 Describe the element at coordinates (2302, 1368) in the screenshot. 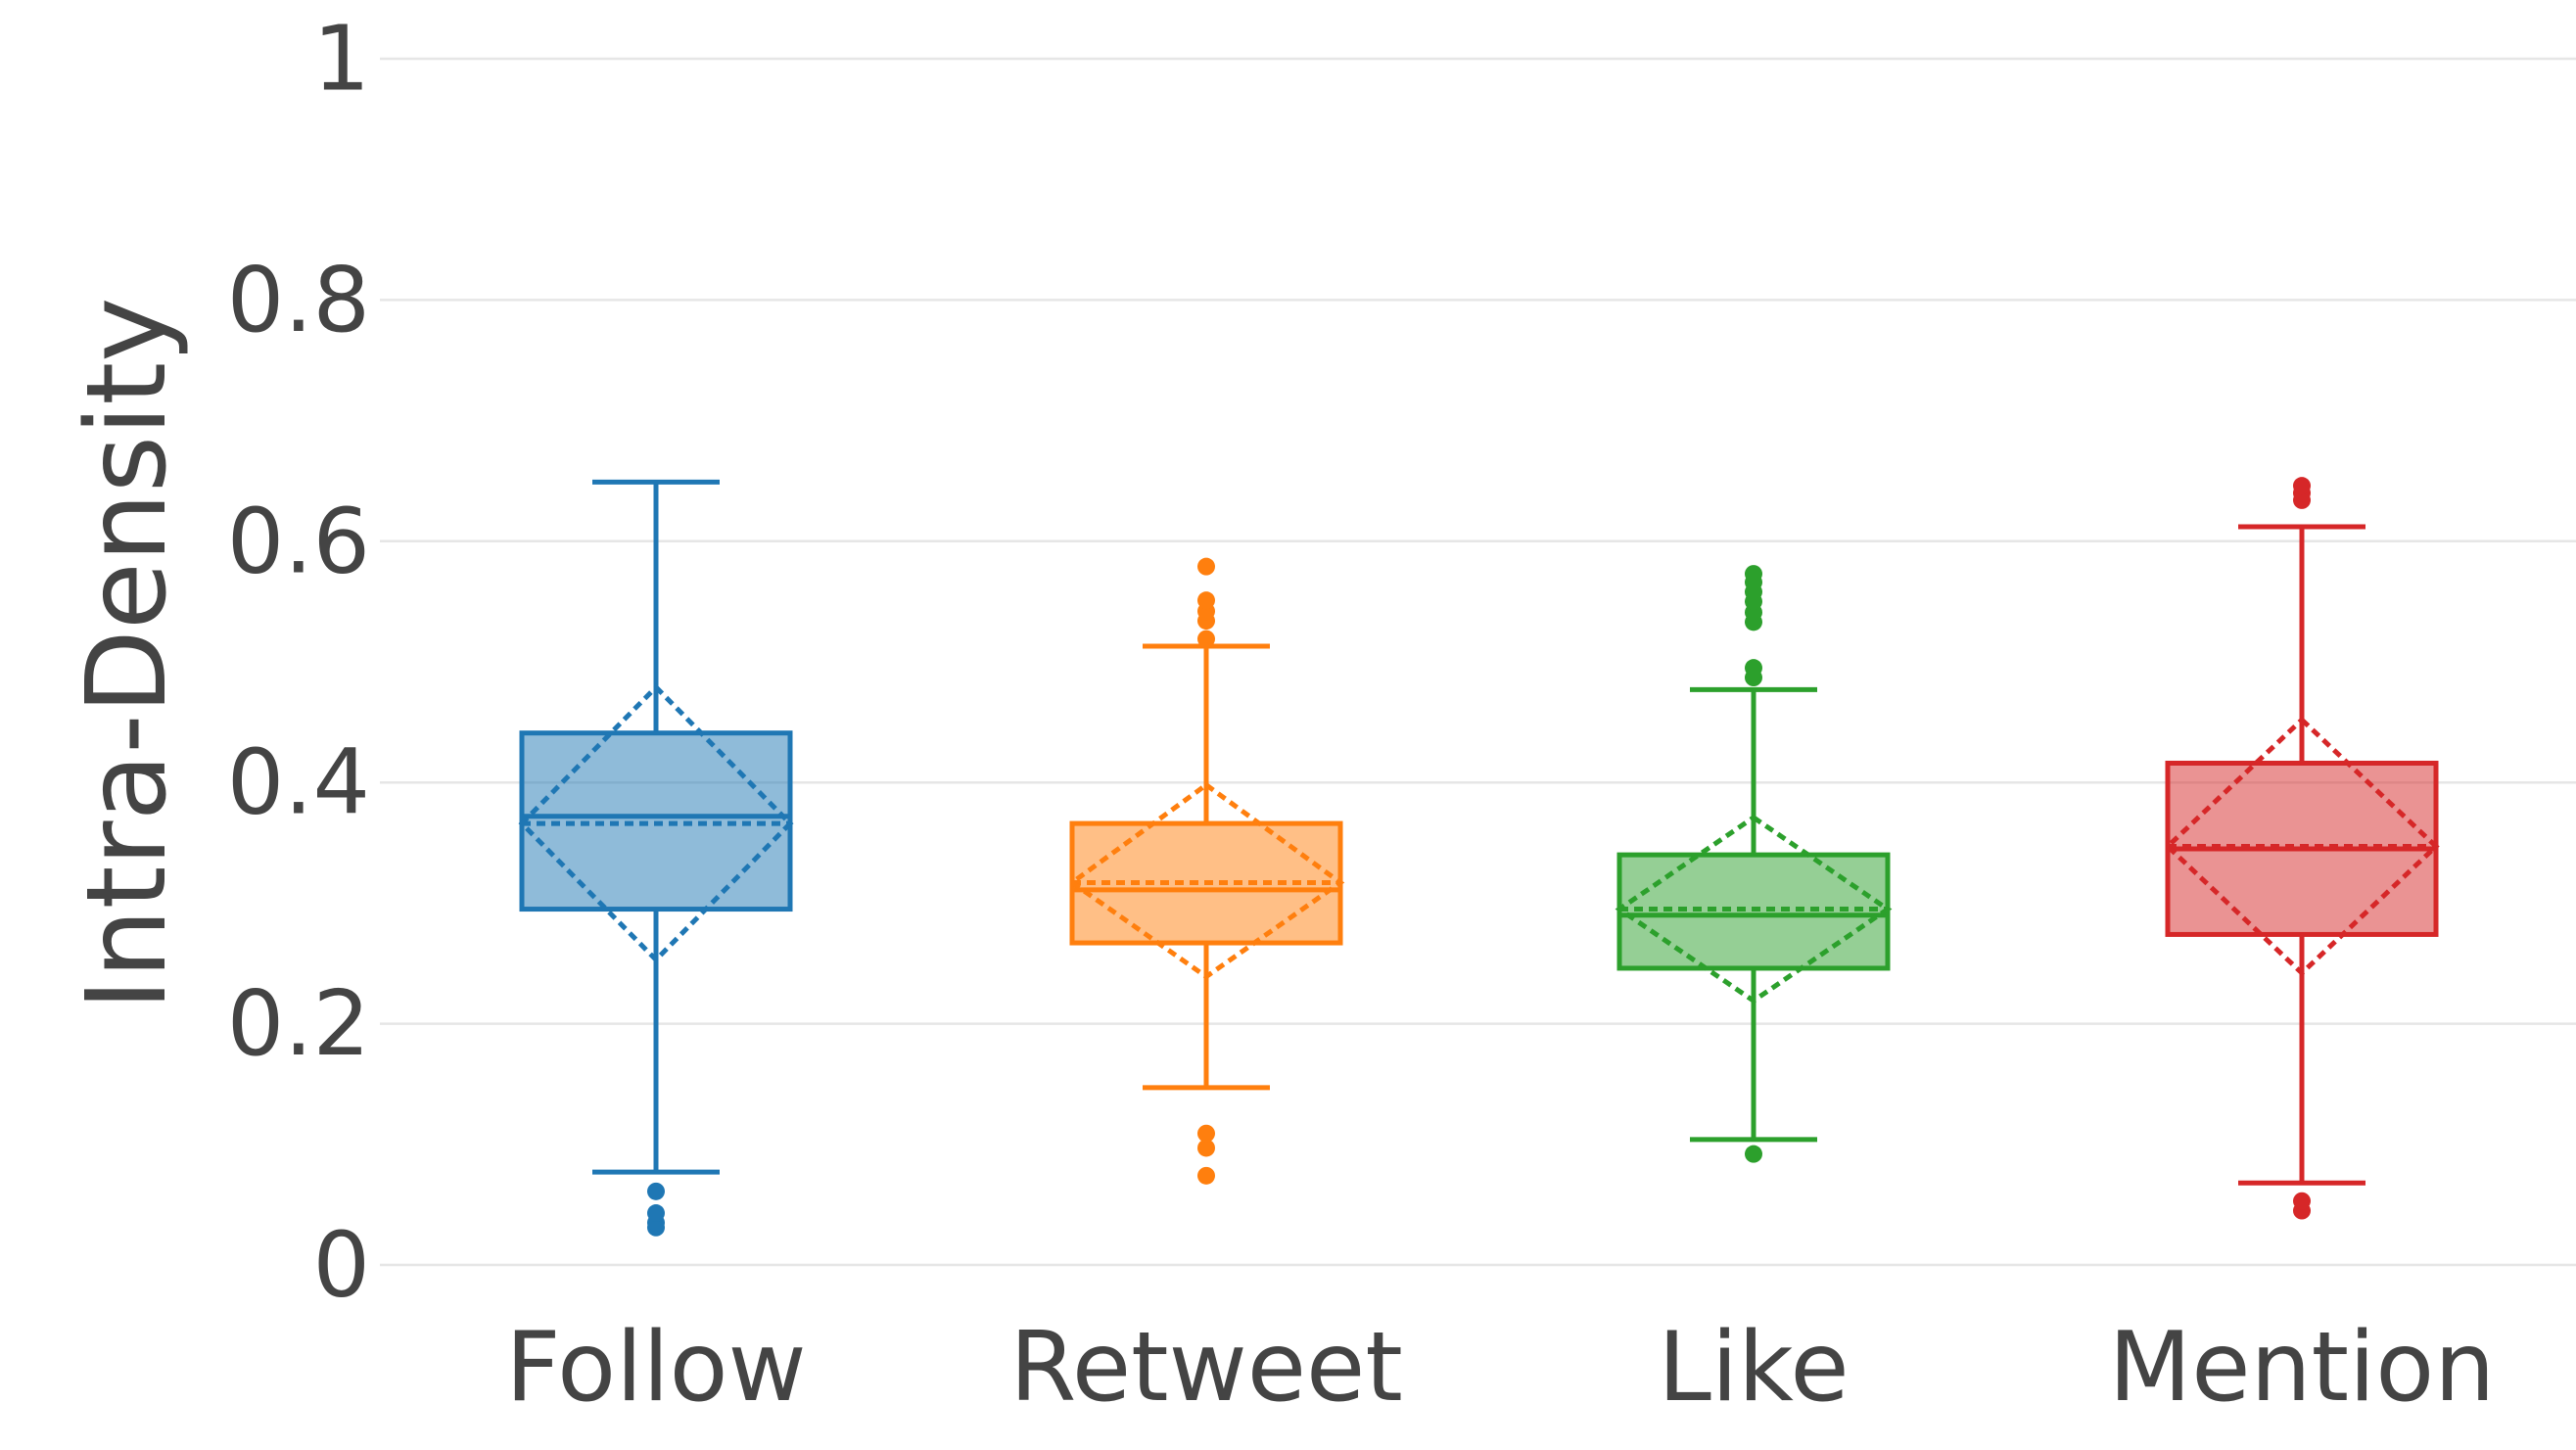

I see `x-tick-label: Mention` at that location.